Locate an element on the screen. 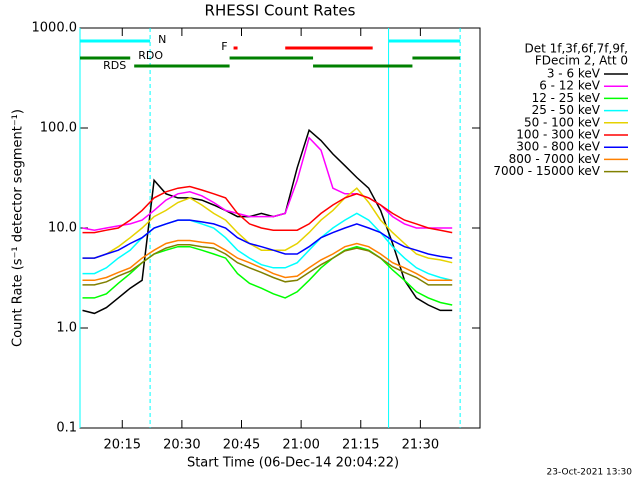 The image size is (640, 480). x-tick-label: 21:30 is located at coordinates (420, 445).